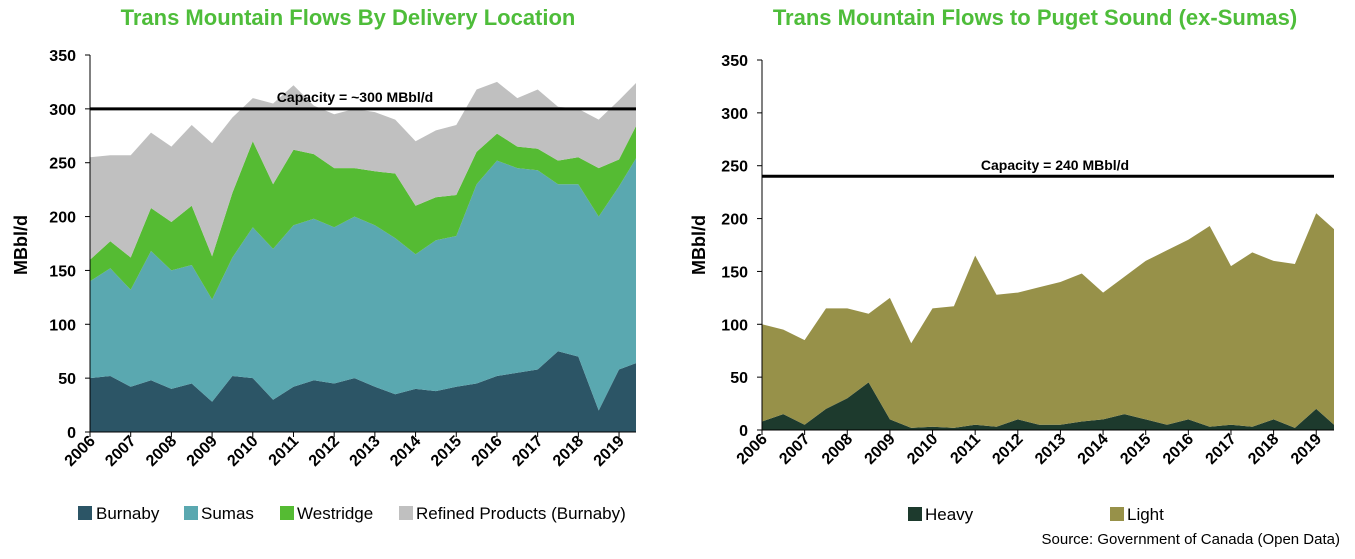 The image size is (1355, 559). What do you see at coordinates (1055, 165) in the screenshot?
I see `capacity-label: Capacity = 240 MBbl/d` at bounding box center [1055, 165].